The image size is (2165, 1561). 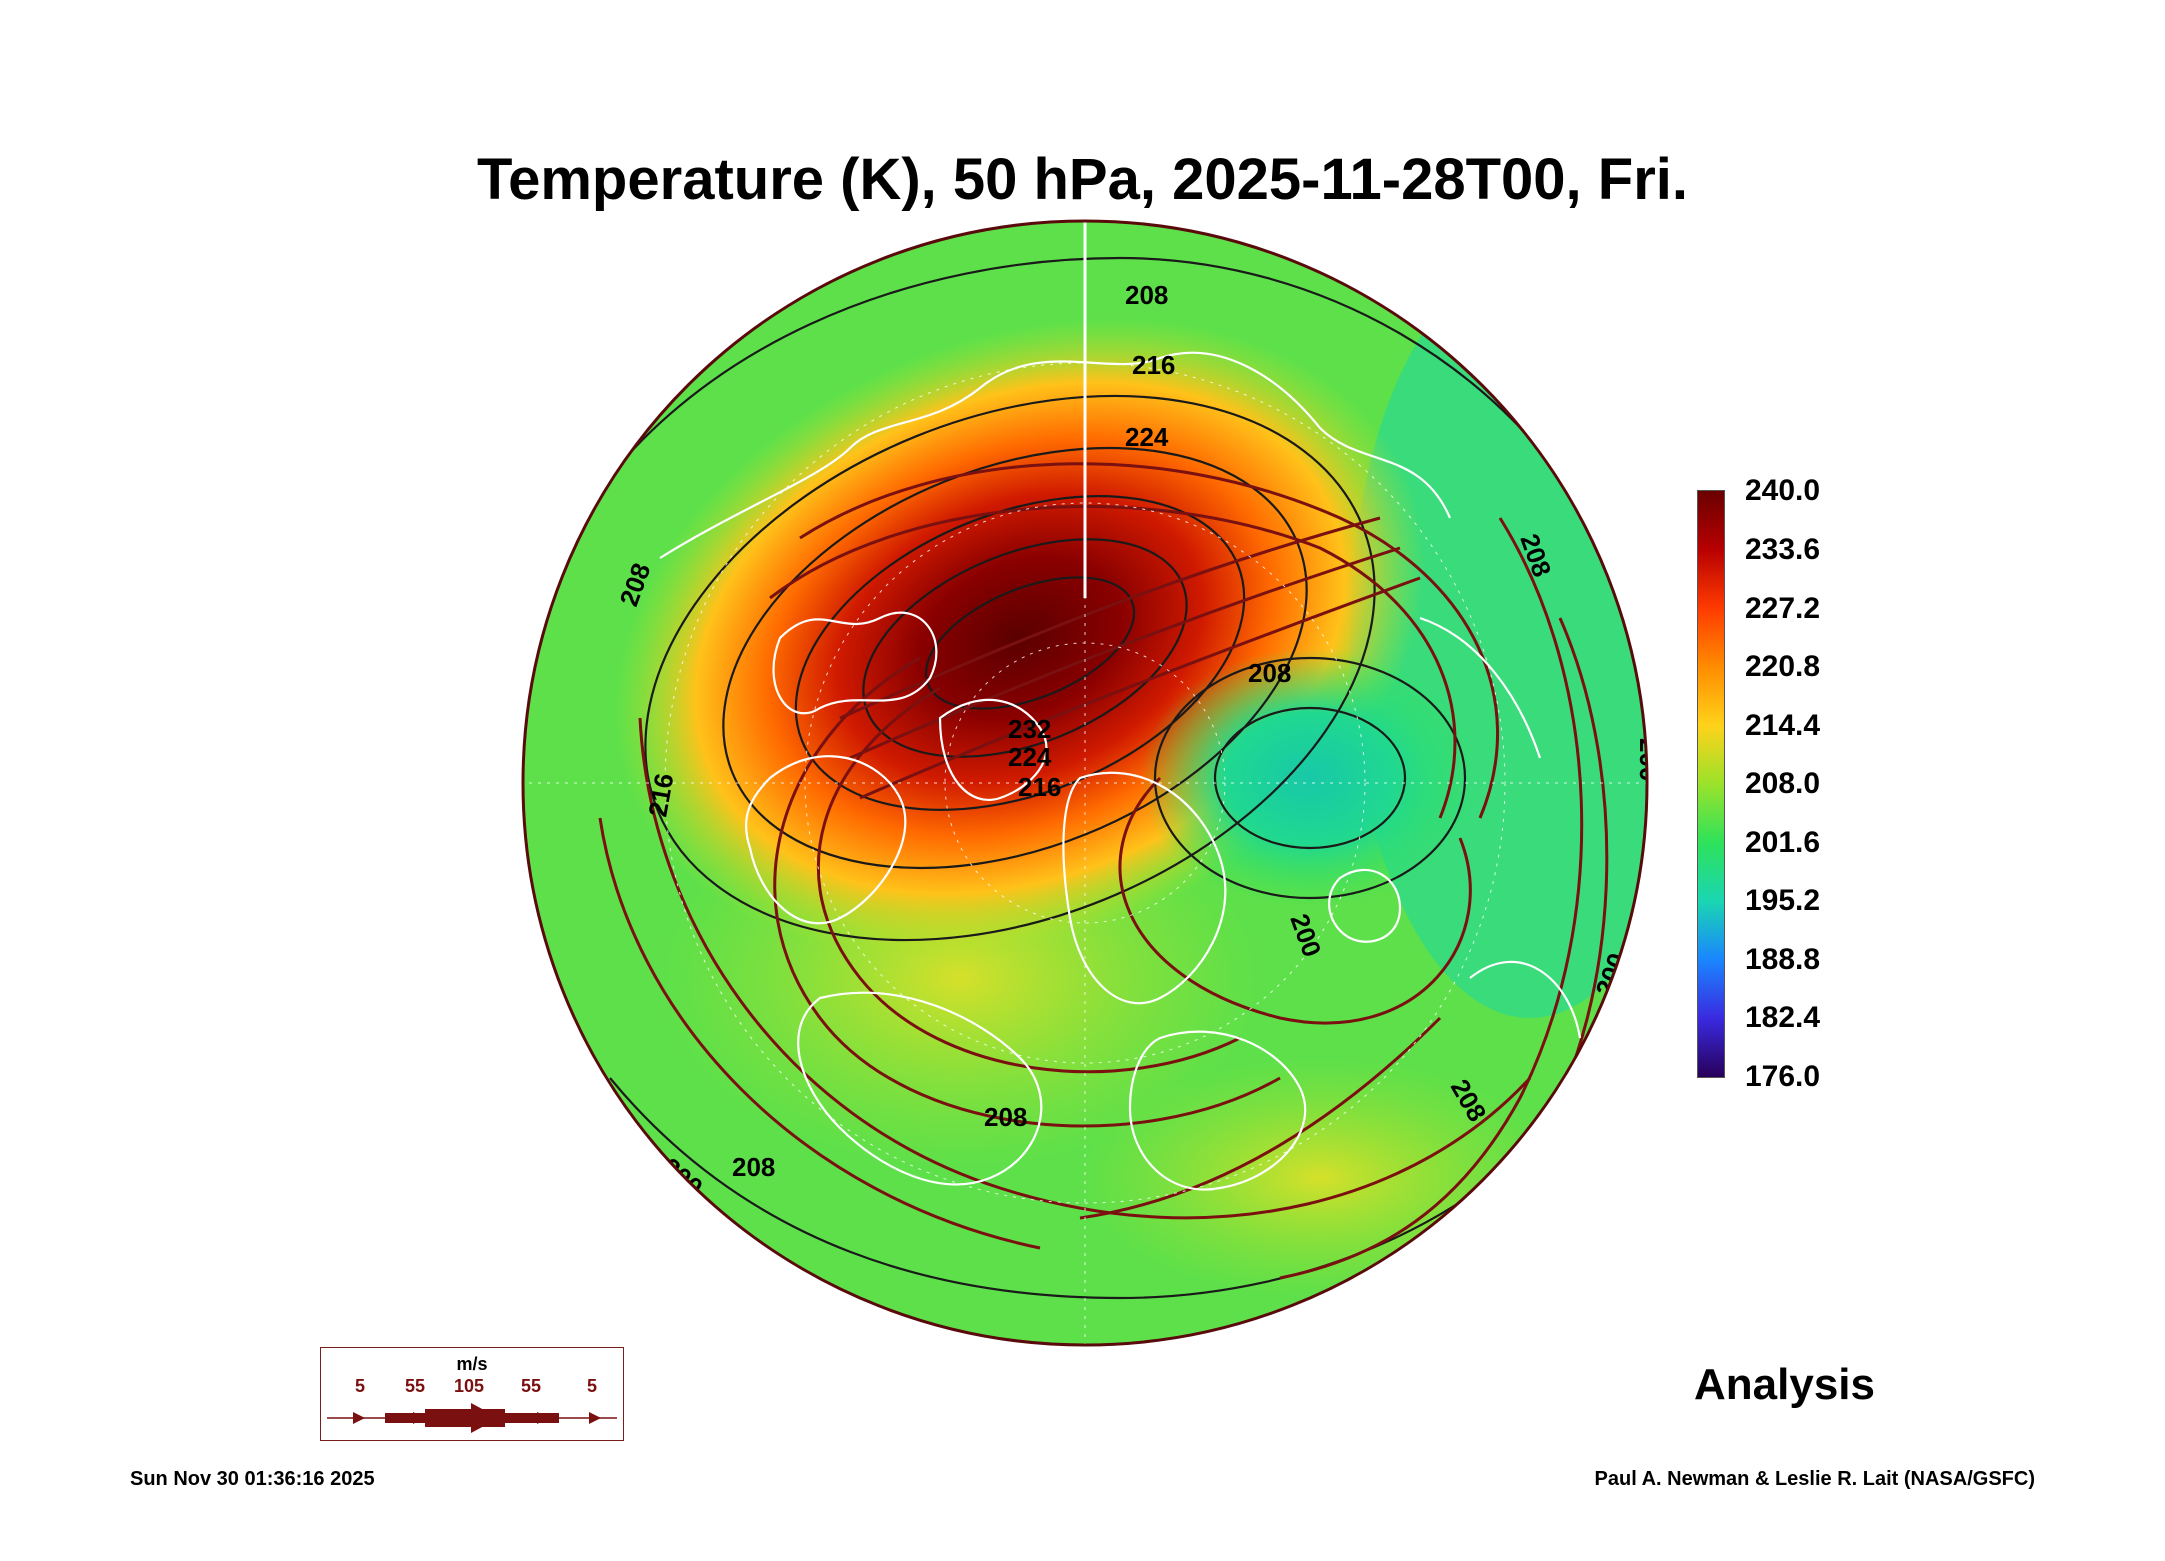 What do you see at coordinates (1642, 759) in the screenshot?
I see `contour-label: 200` at bounding box center [1642, 759].